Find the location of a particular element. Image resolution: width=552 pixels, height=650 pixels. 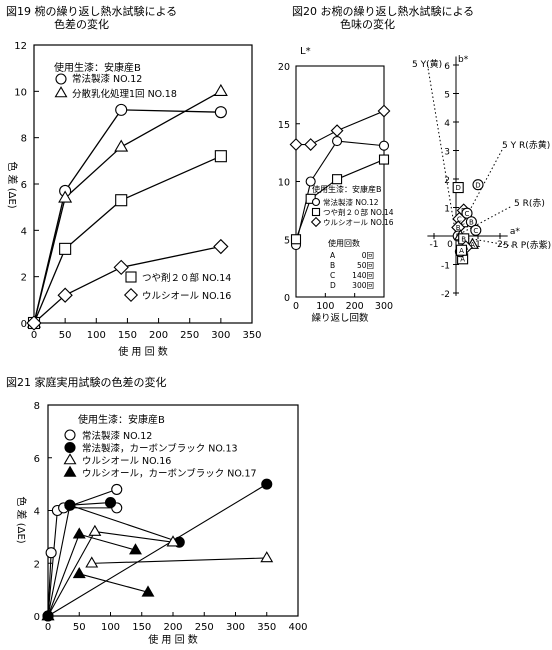

fig21-x-tick-label: 250 is located at coordinates (204, 627).